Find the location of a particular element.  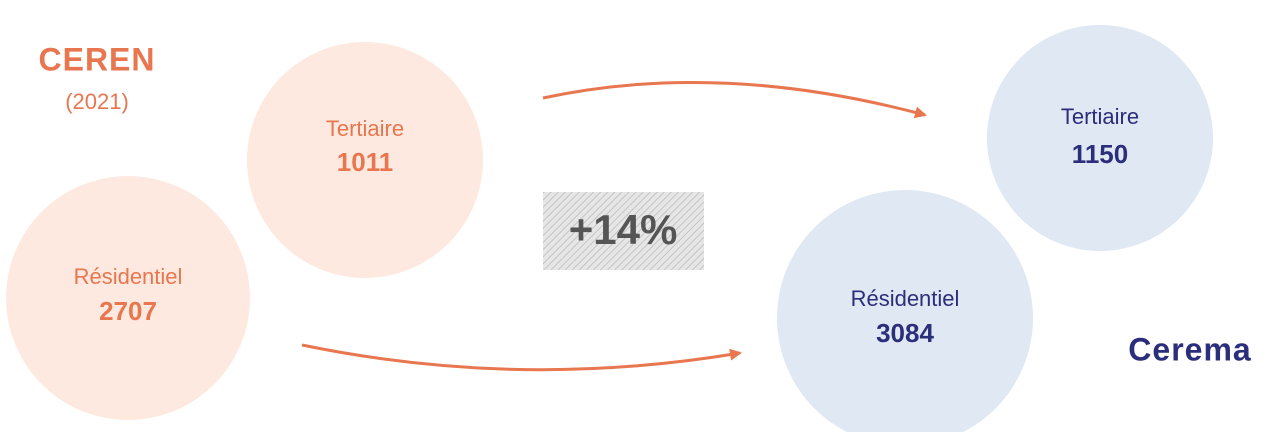

node-value: 1011 is located at coordinates (365, 162).